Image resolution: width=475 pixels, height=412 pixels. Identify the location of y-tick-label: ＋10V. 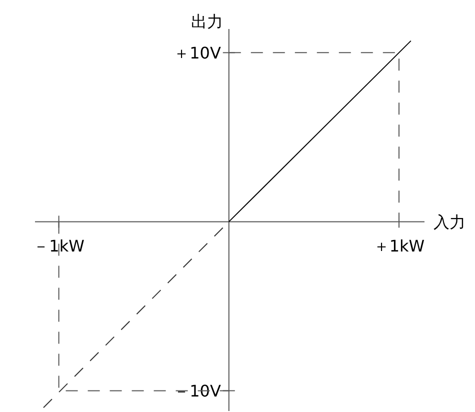
(197, 53).